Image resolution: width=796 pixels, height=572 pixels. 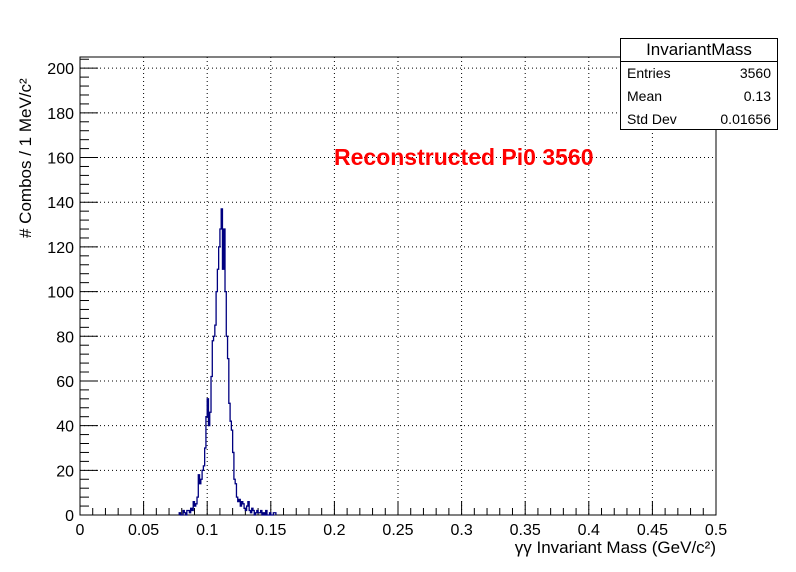 I want to click on x-tick-label: 0.05, so click(x=143, y=530).